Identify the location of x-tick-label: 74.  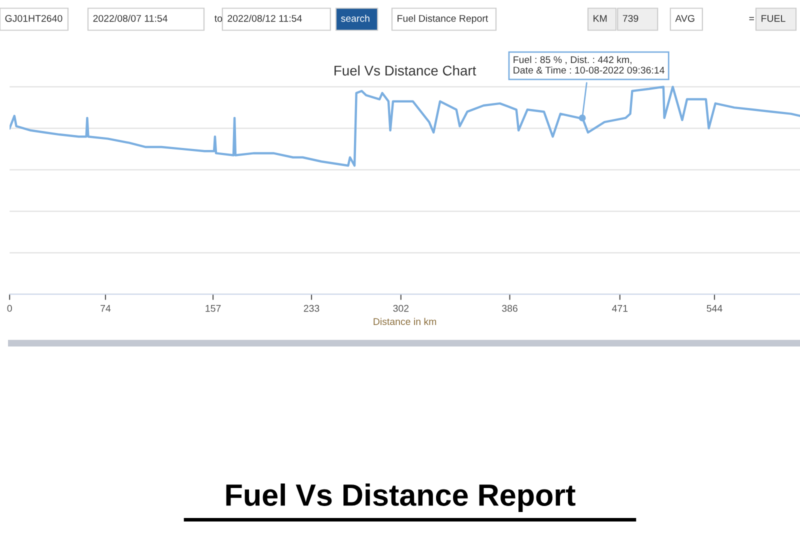
(105, 308).